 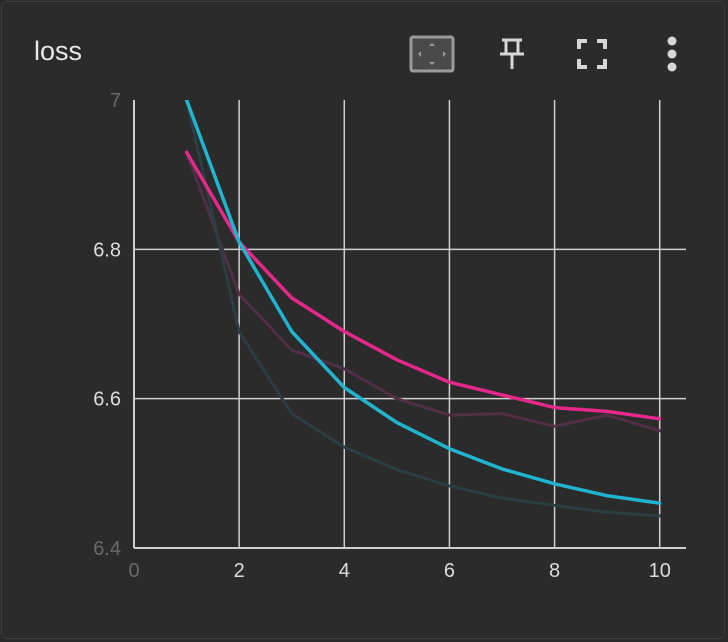 I want to click on y-tick-label: 6.6, so click(x=107, y=400).